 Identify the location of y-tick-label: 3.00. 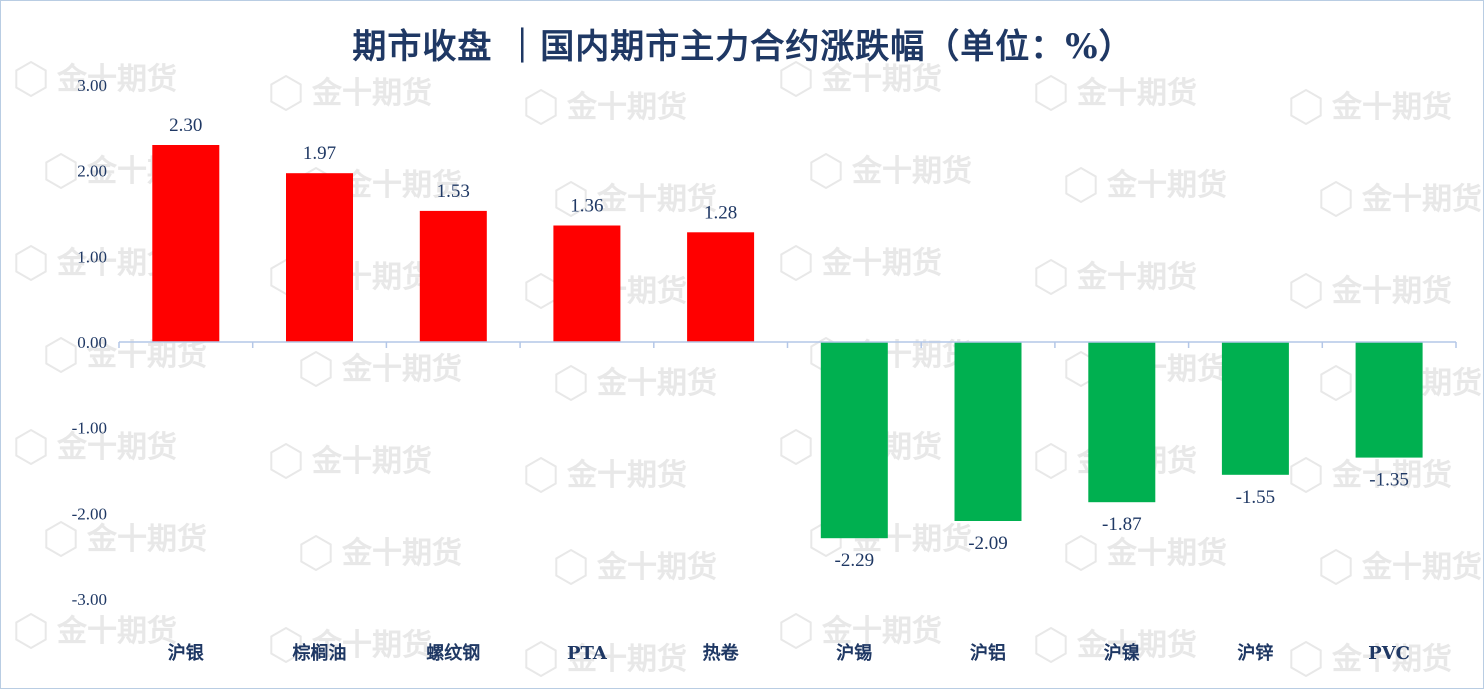
(92, 85).